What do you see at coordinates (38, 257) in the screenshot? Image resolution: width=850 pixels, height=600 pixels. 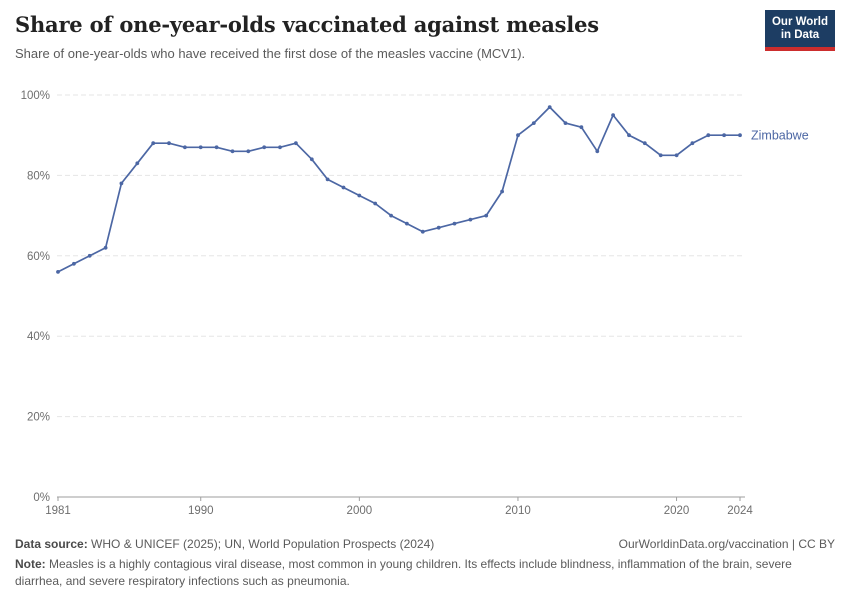 I see `y-tick-label: 60%` at bounding box center [38, 257].